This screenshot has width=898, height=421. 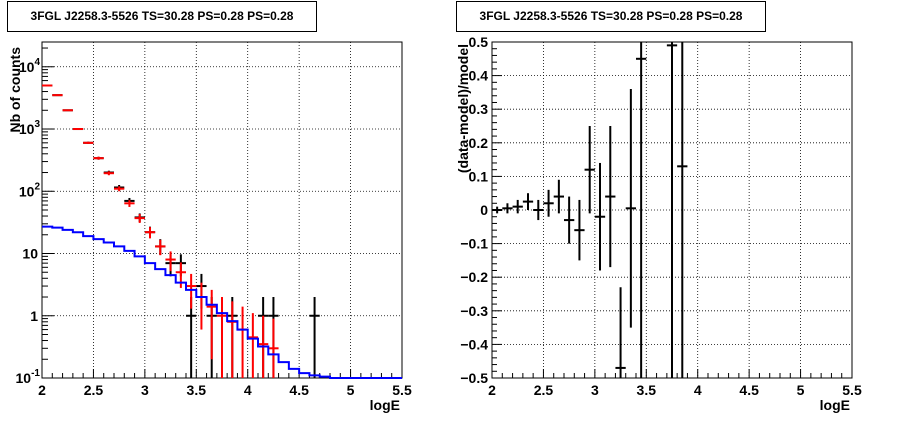 I want to click on right-x-tick-label: 2, so click(x=492, y=390).